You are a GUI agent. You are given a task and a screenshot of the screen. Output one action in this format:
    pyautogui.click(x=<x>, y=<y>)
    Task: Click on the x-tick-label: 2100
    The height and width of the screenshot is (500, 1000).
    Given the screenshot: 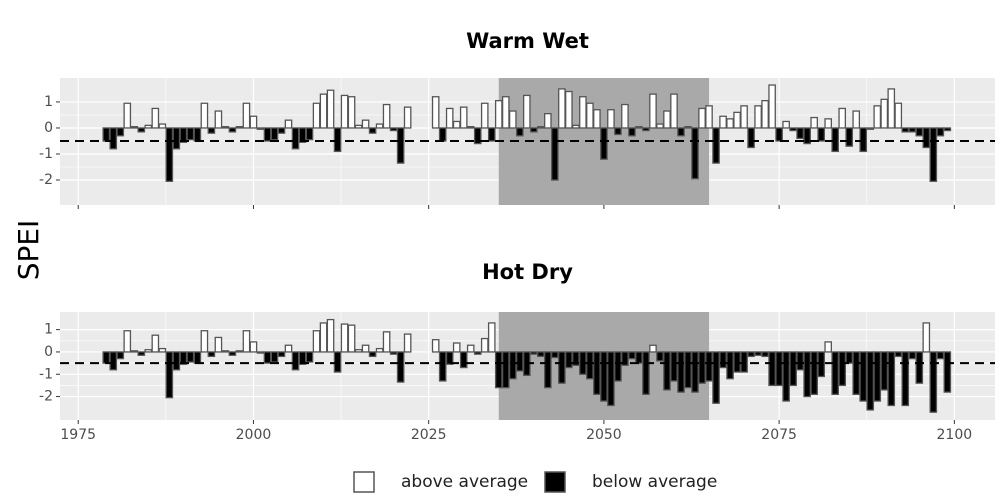 What is the action you would take?
    pyautogui.click(x=955, y=435)
    